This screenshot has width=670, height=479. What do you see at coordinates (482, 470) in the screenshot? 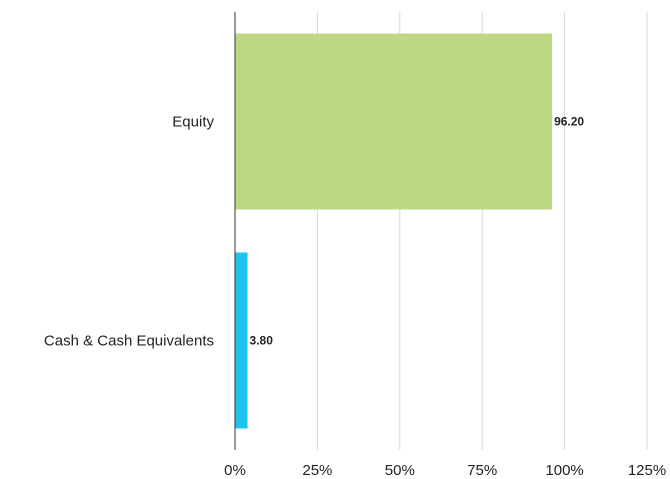
I see `x-tick-label: 75%` at bounding box center [482, 470].